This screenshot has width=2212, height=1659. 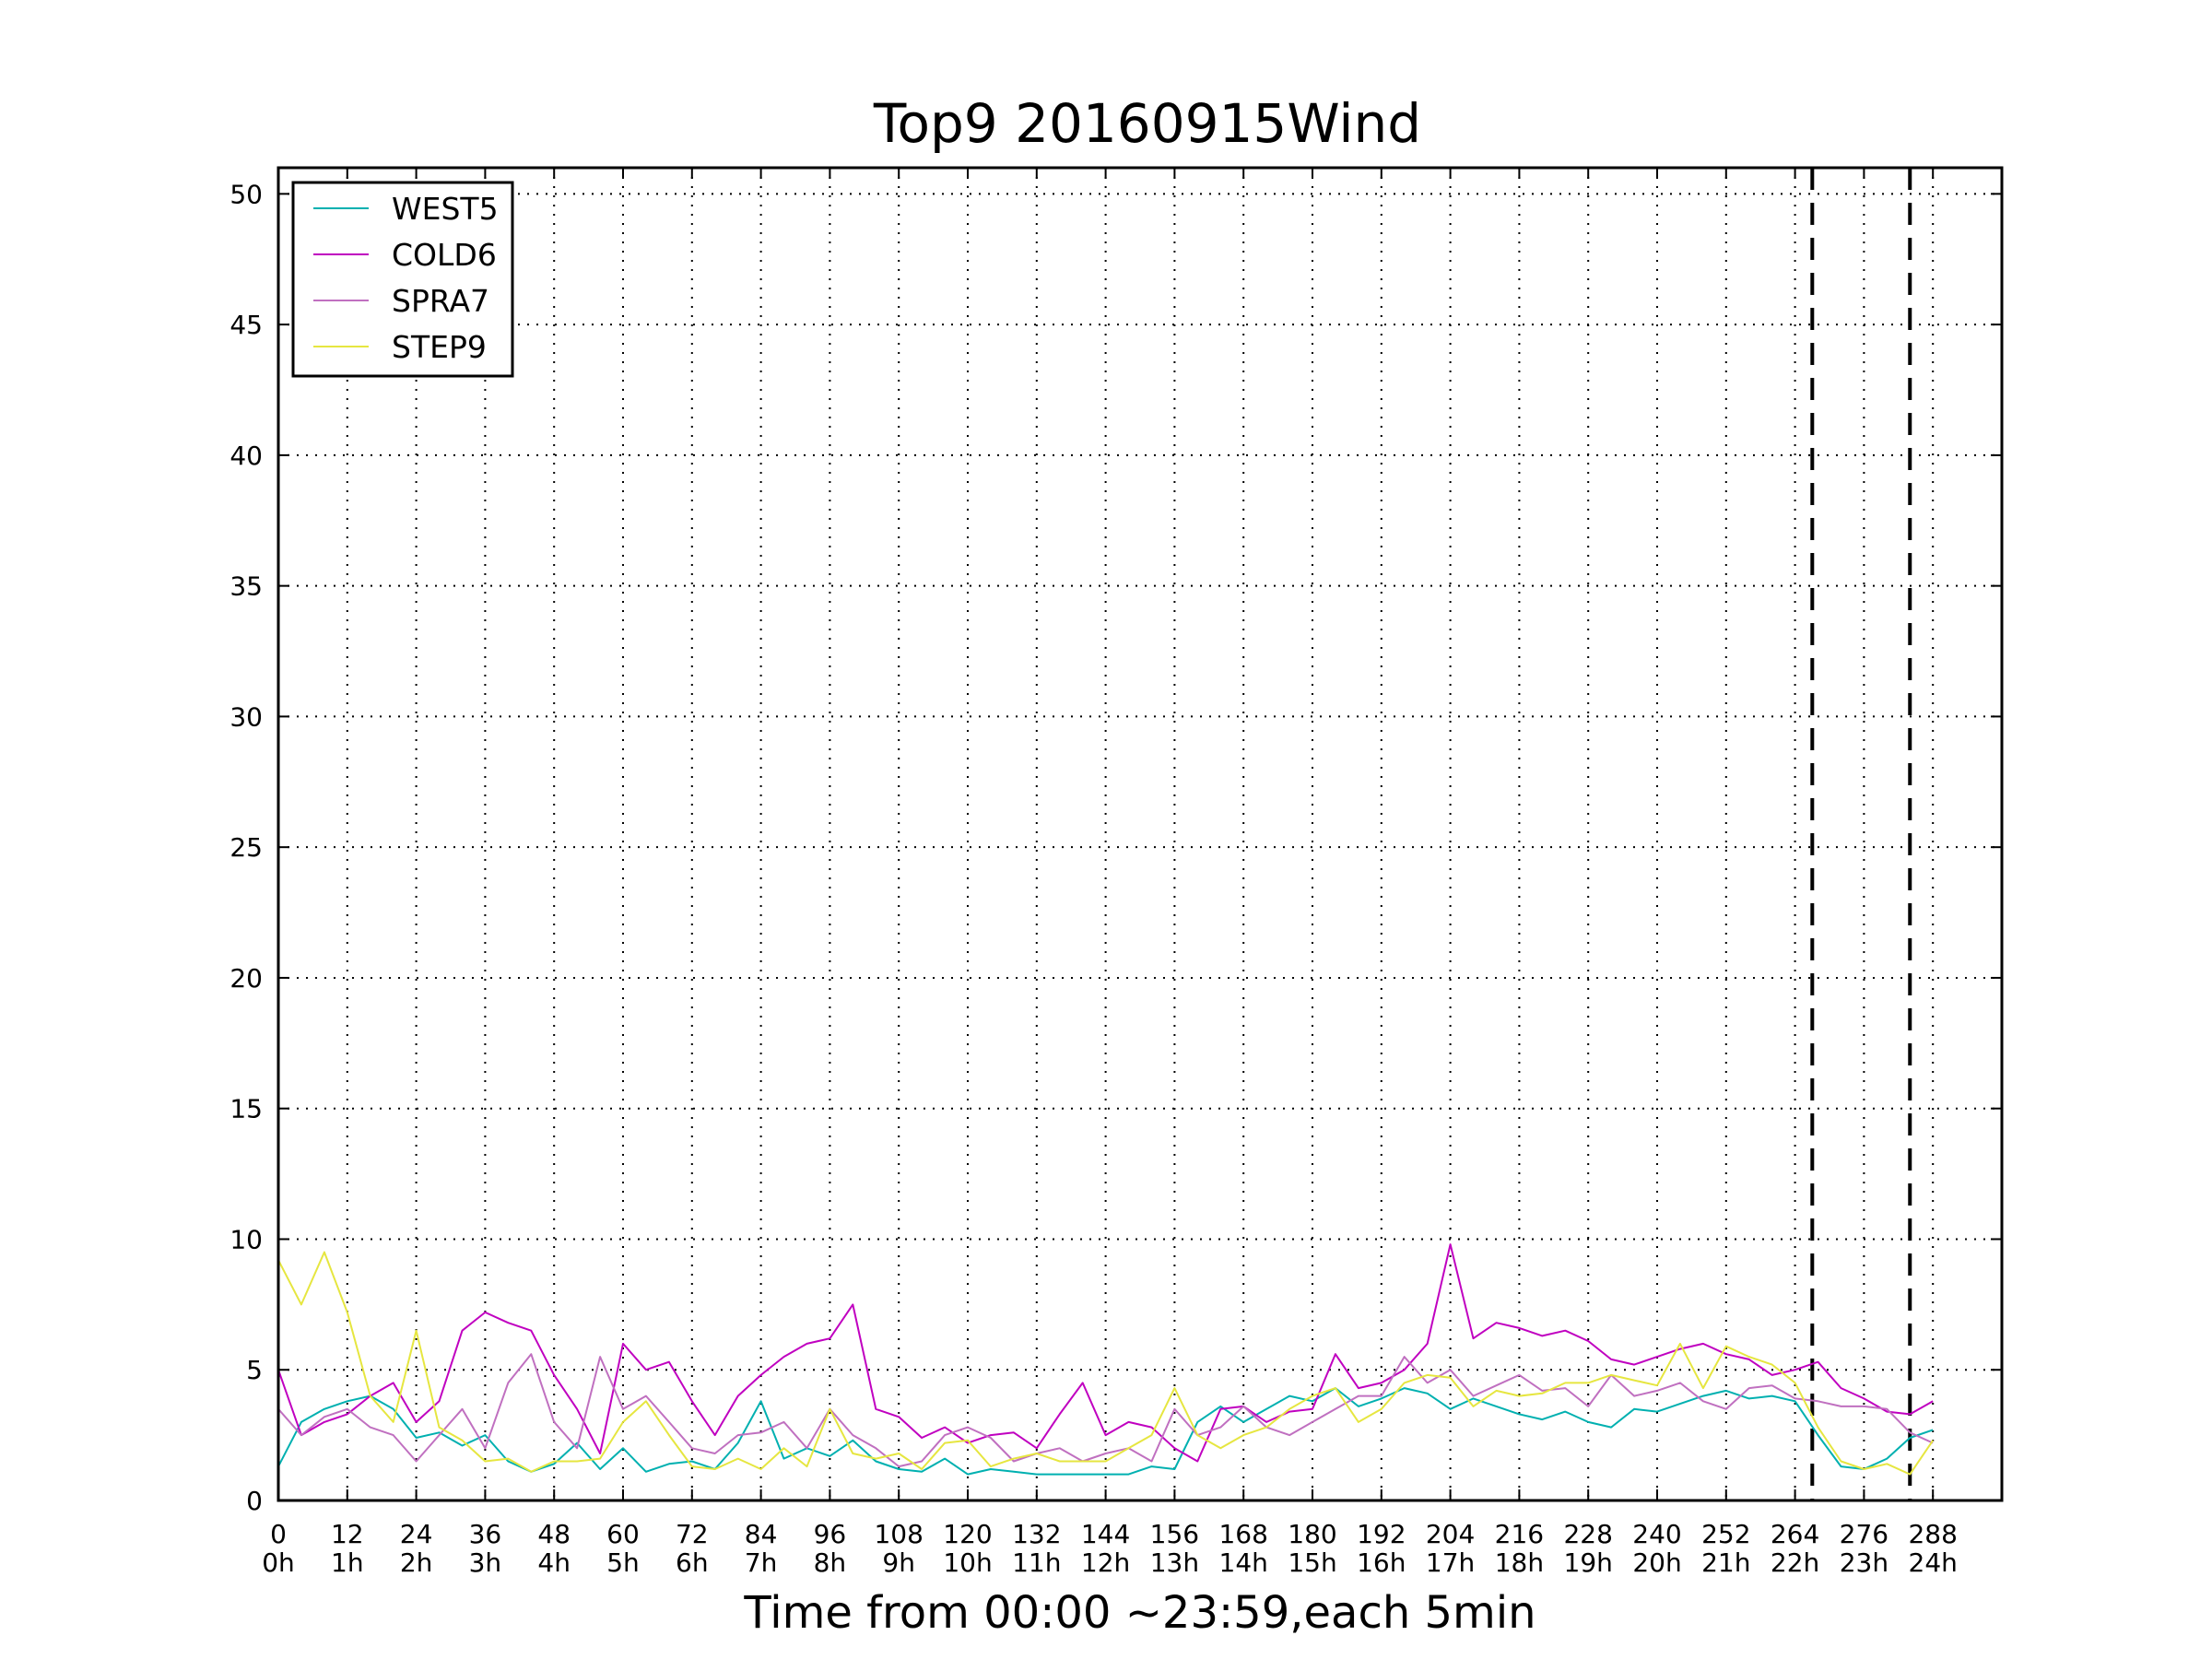 What do you see at coordinates (246, 978) in the screenshot?
I see `y-tick-label: 20` at bounding box center [246, 978].